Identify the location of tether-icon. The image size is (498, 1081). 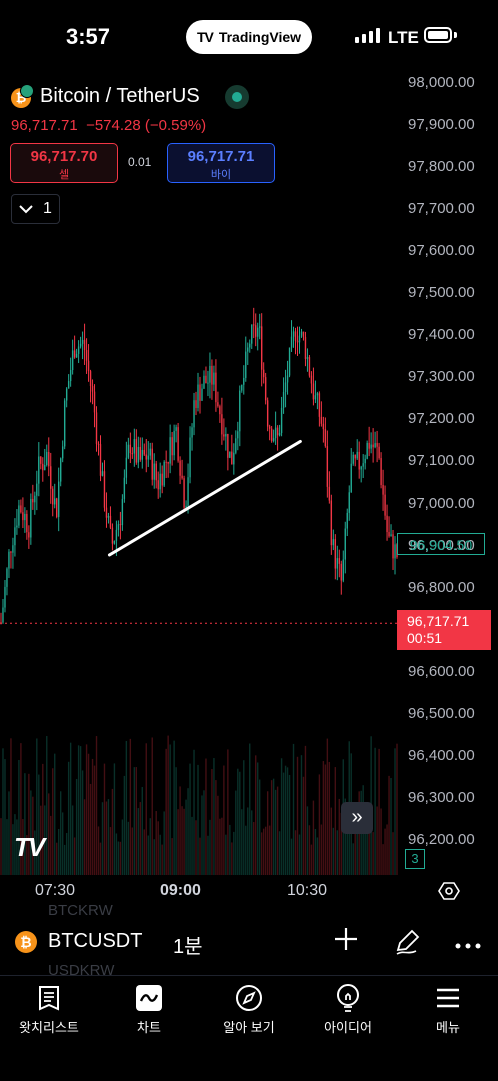
(27, 91).